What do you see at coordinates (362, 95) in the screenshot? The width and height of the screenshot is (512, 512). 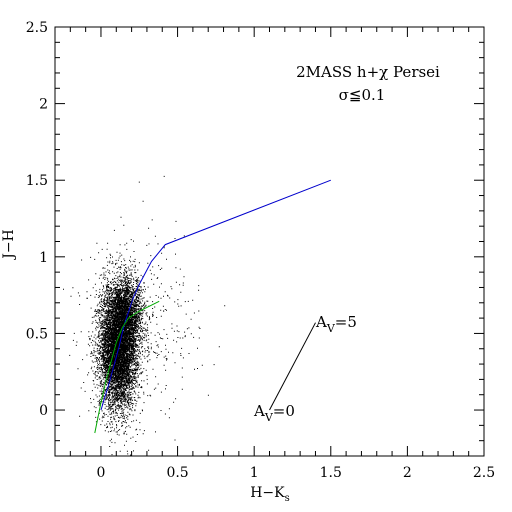 I see `annotation-line-2: σ≦0.1` at bounding box center [362, 95].